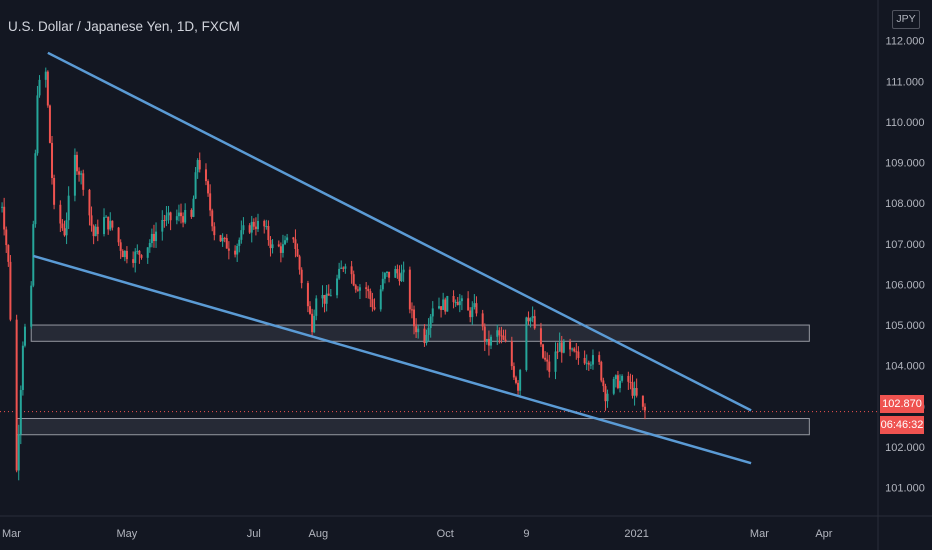 Image resolution: width=932 pixels, height=550 pixels. Describe the element at coordinates (905, 204) in the screenshot. I see `y-tick-label: 108.000` at that location.